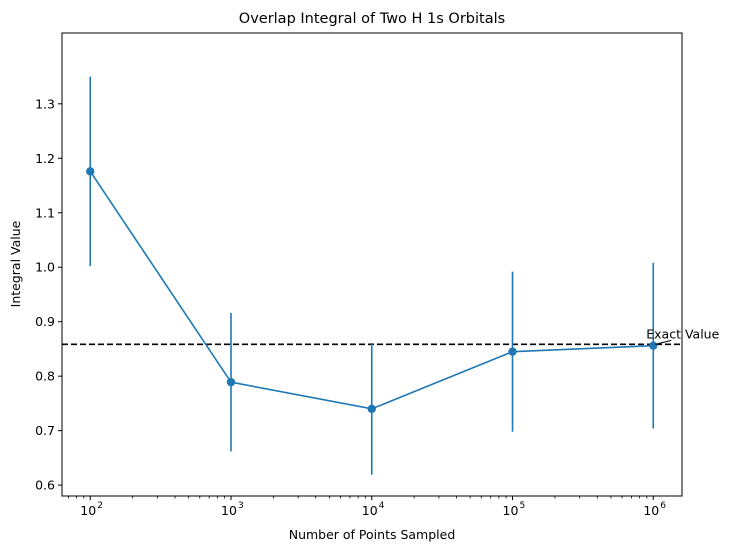  I want to click on y-tick-label: 0.8, so click(45, 376).